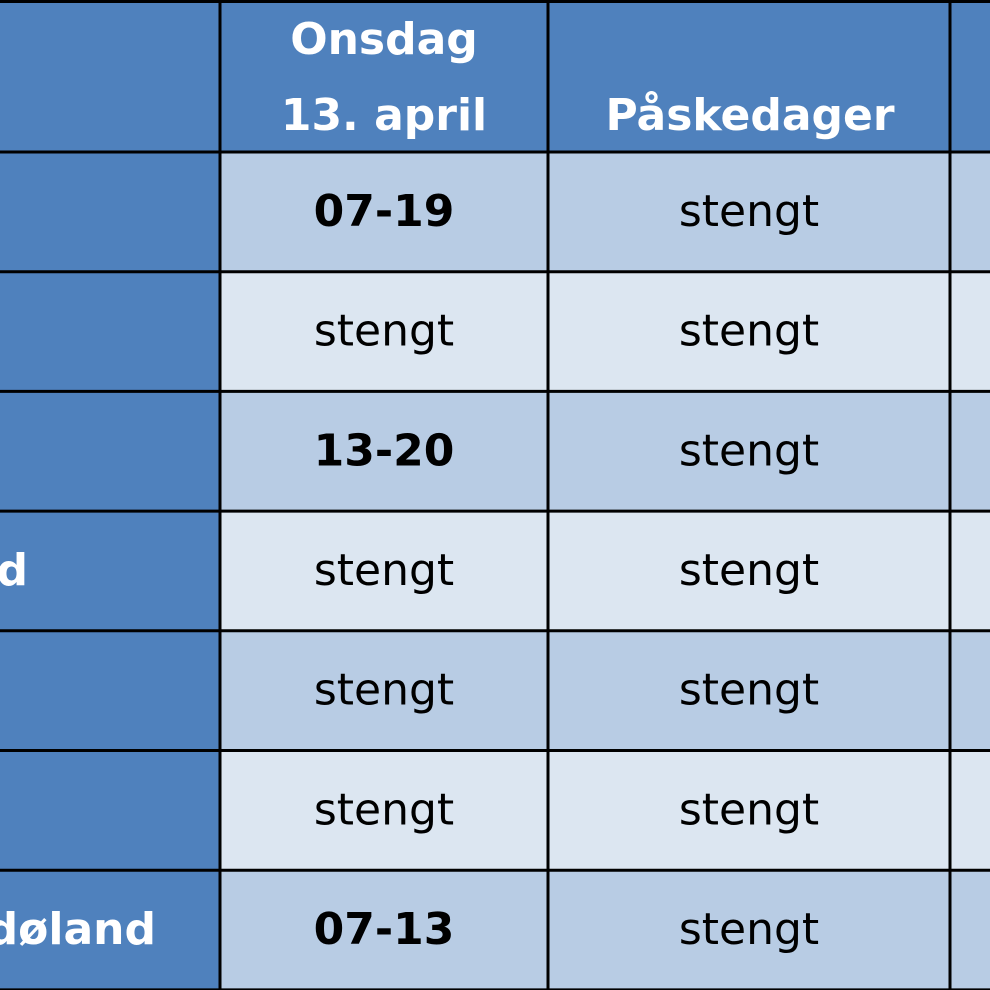  I want to click on header-text: 13. april, so click(384, 115).